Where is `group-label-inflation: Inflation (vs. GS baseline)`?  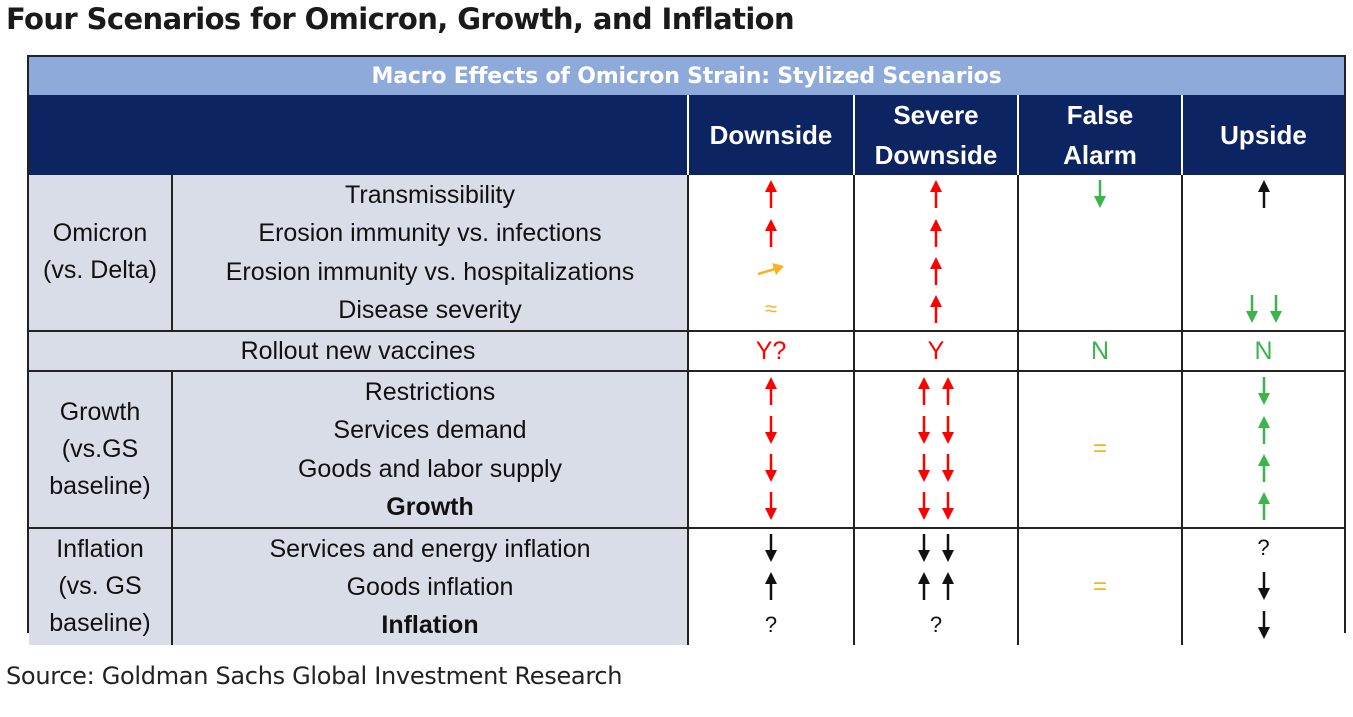
group-label-inflation: Inflation (vs. GS baseline) is located at coordinates (101, 586).